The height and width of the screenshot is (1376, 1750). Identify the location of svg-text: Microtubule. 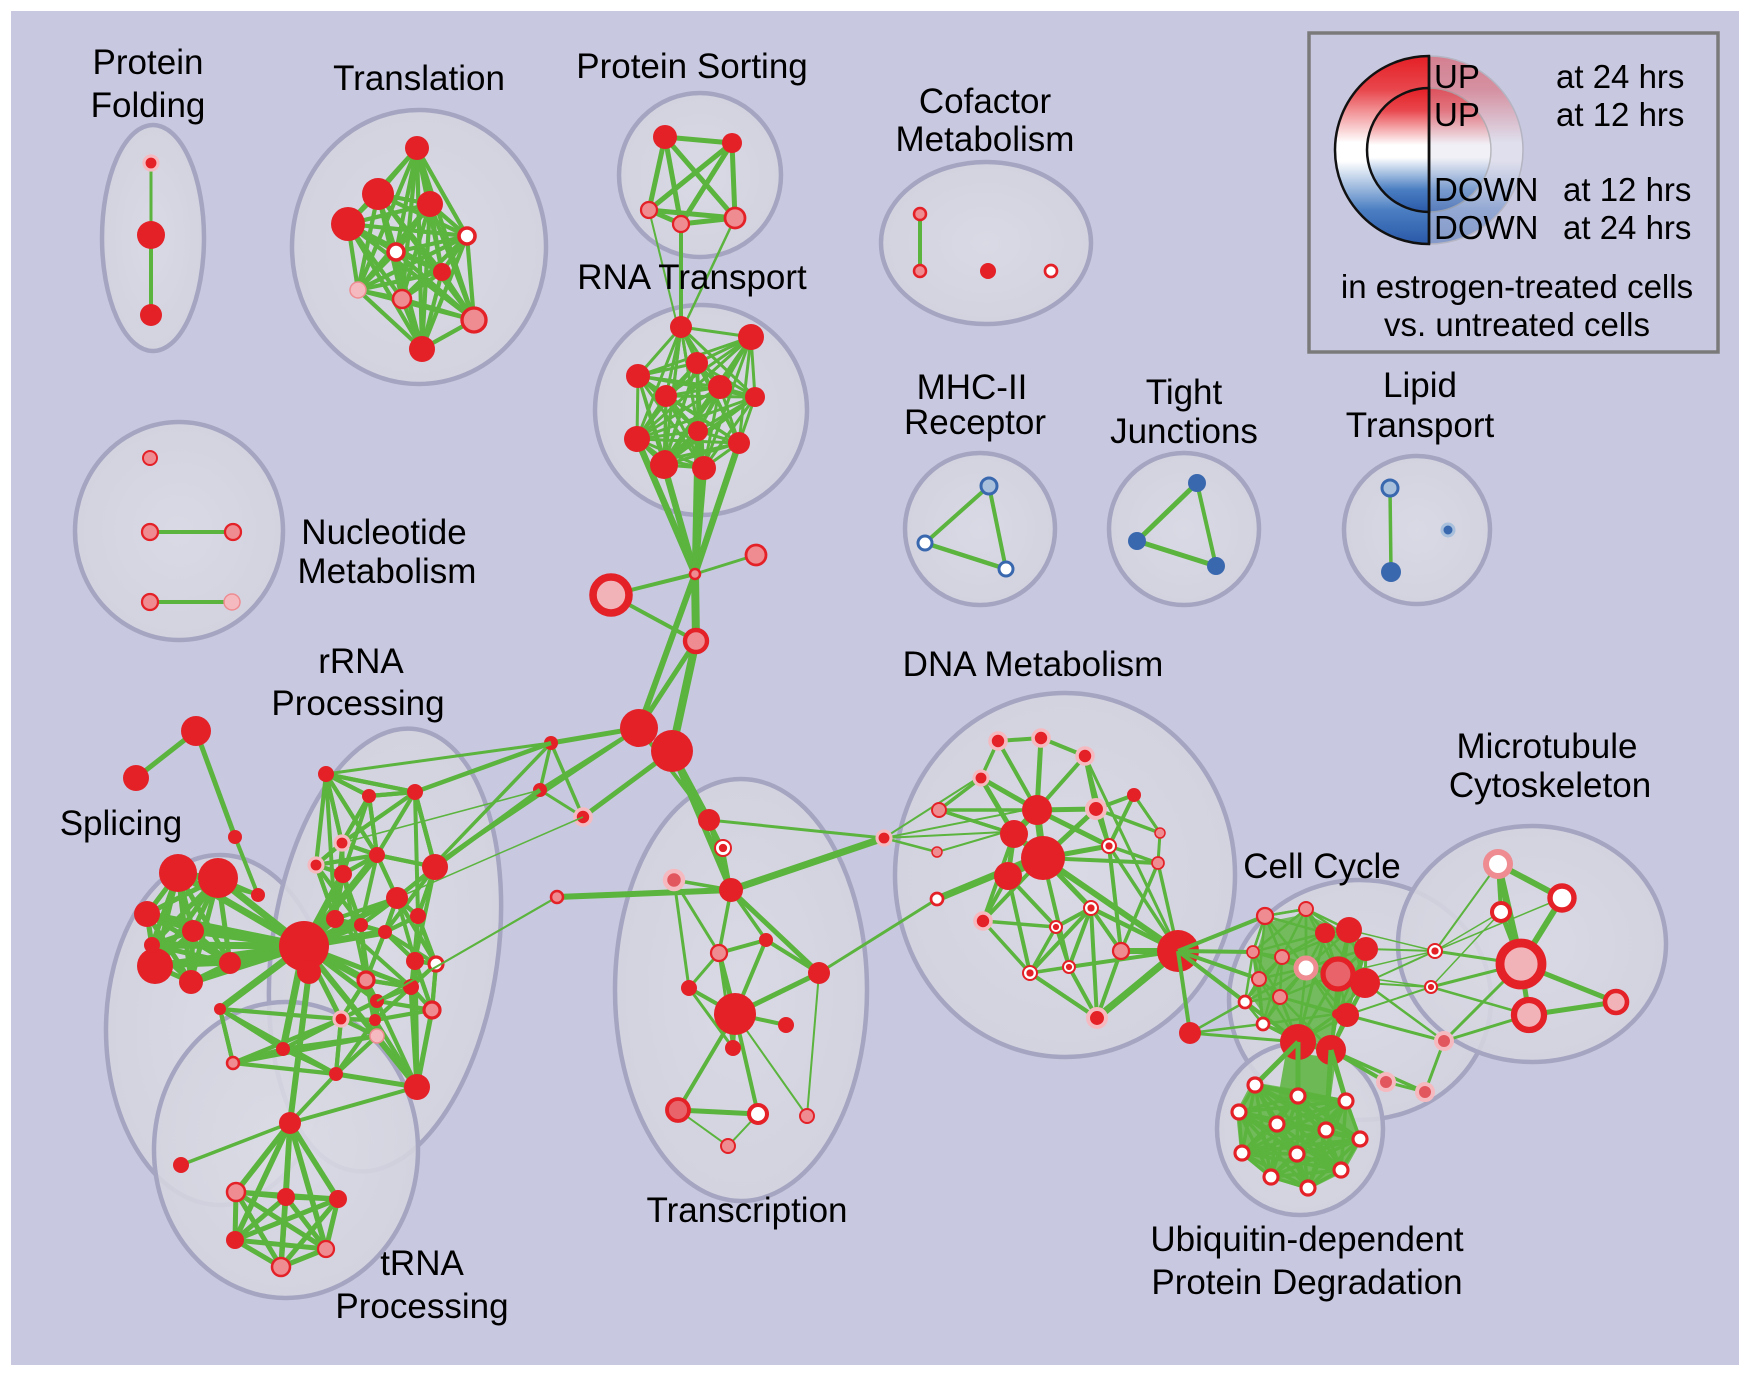
(1547, 746).